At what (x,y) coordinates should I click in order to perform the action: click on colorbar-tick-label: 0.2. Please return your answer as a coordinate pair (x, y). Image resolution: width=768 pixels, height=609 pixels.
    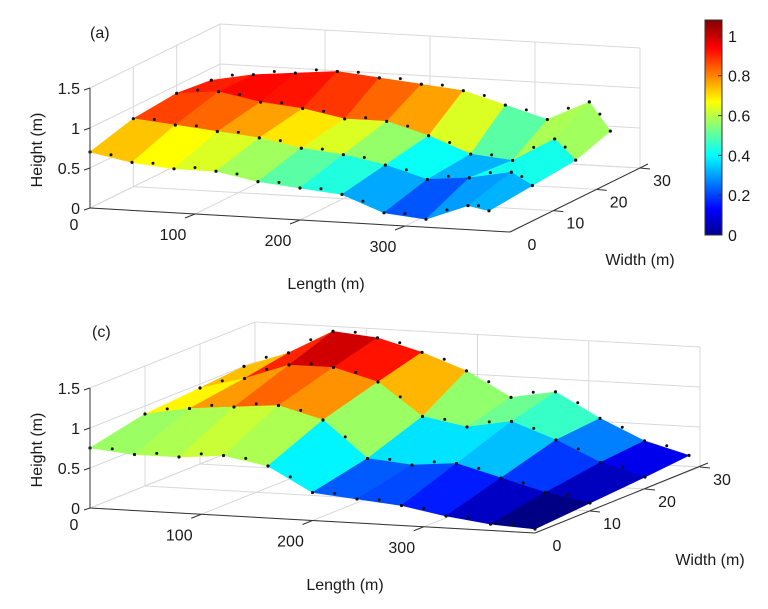
    Looking at the image, I should click on (739, 196).